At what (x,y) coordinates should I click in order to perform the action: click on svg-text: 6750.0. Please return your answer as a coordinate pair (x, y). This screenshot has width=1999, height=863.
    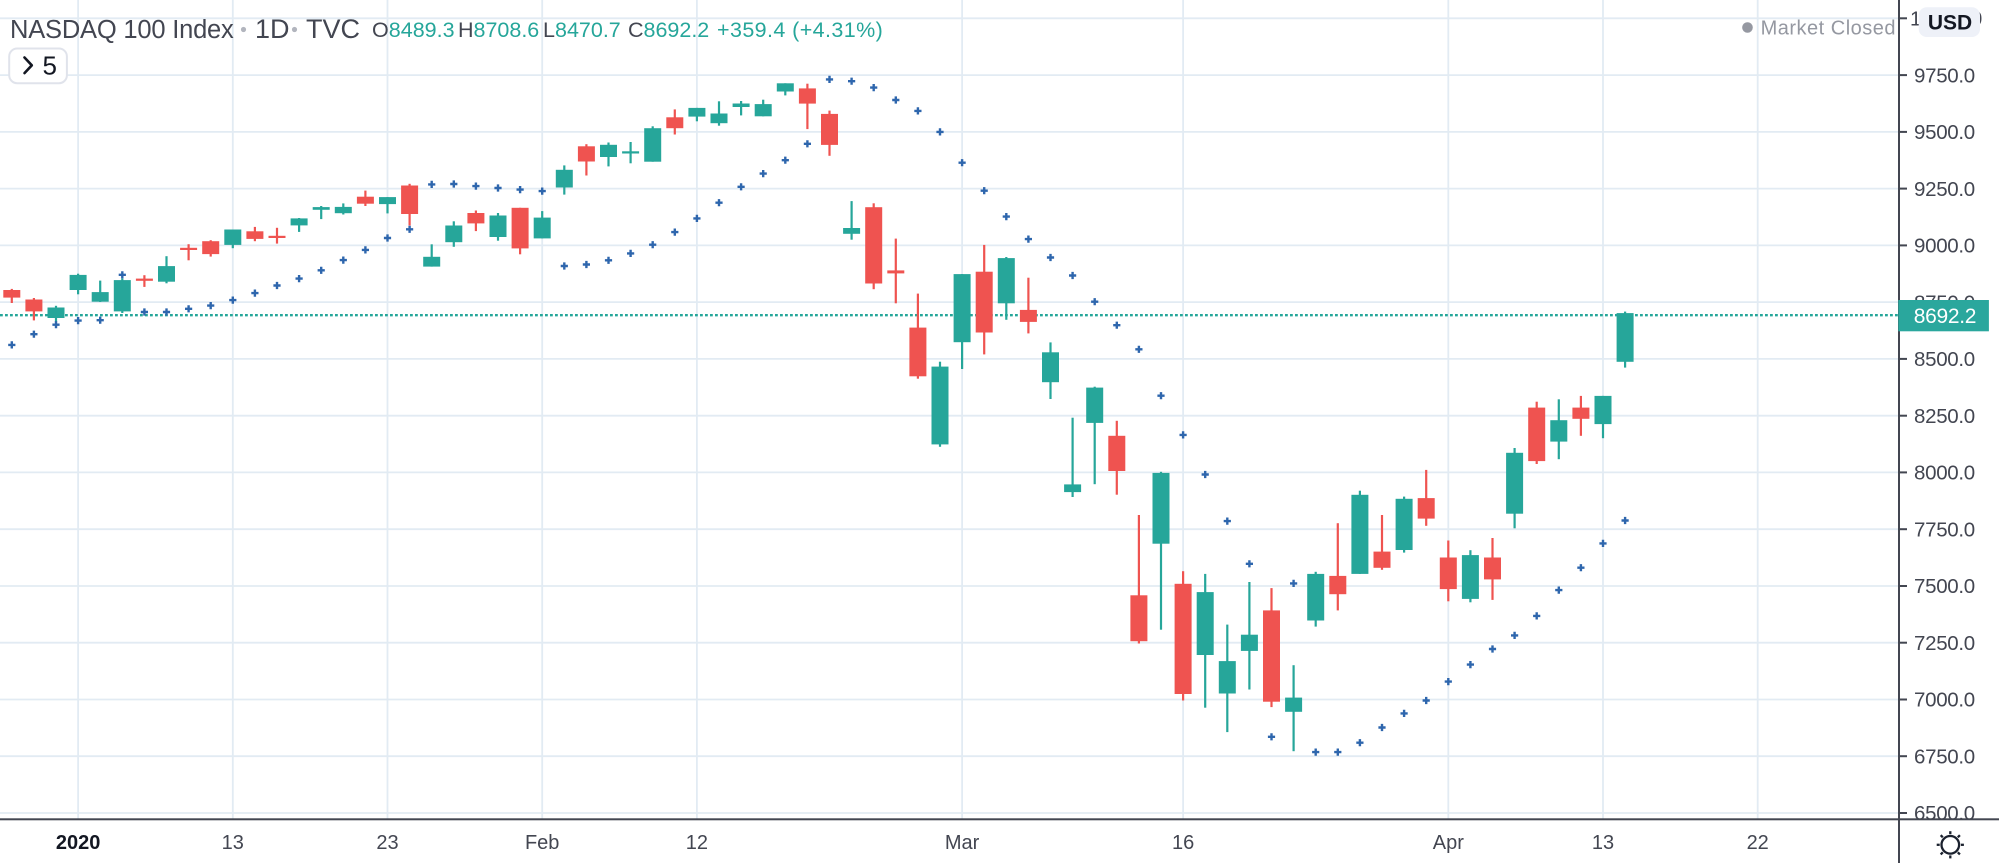
    Looking at the image, I should click on (1944, 756).